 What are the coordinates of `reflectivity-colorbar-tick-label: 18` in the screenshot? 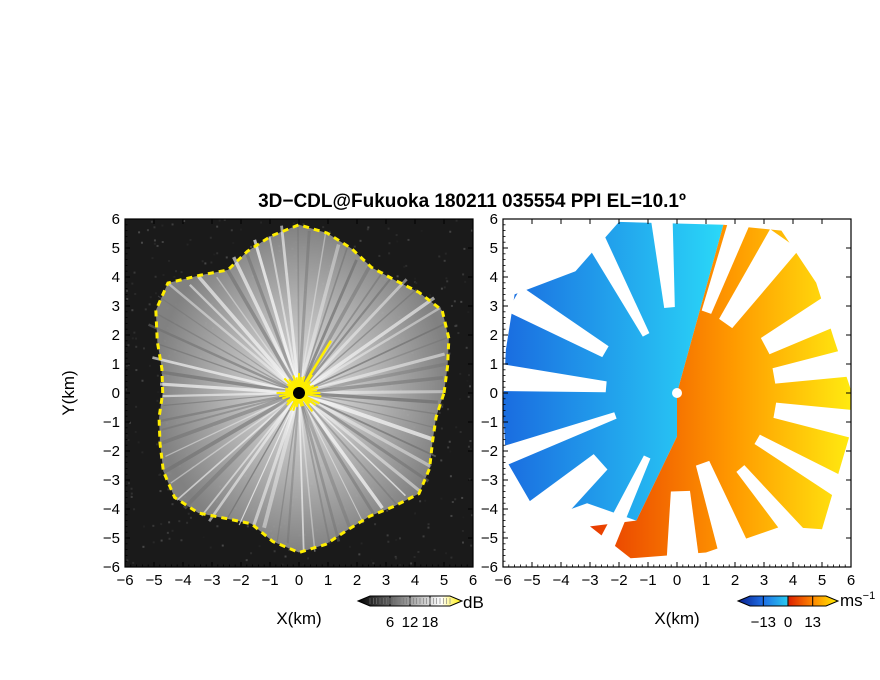 It's located at (430, 622).